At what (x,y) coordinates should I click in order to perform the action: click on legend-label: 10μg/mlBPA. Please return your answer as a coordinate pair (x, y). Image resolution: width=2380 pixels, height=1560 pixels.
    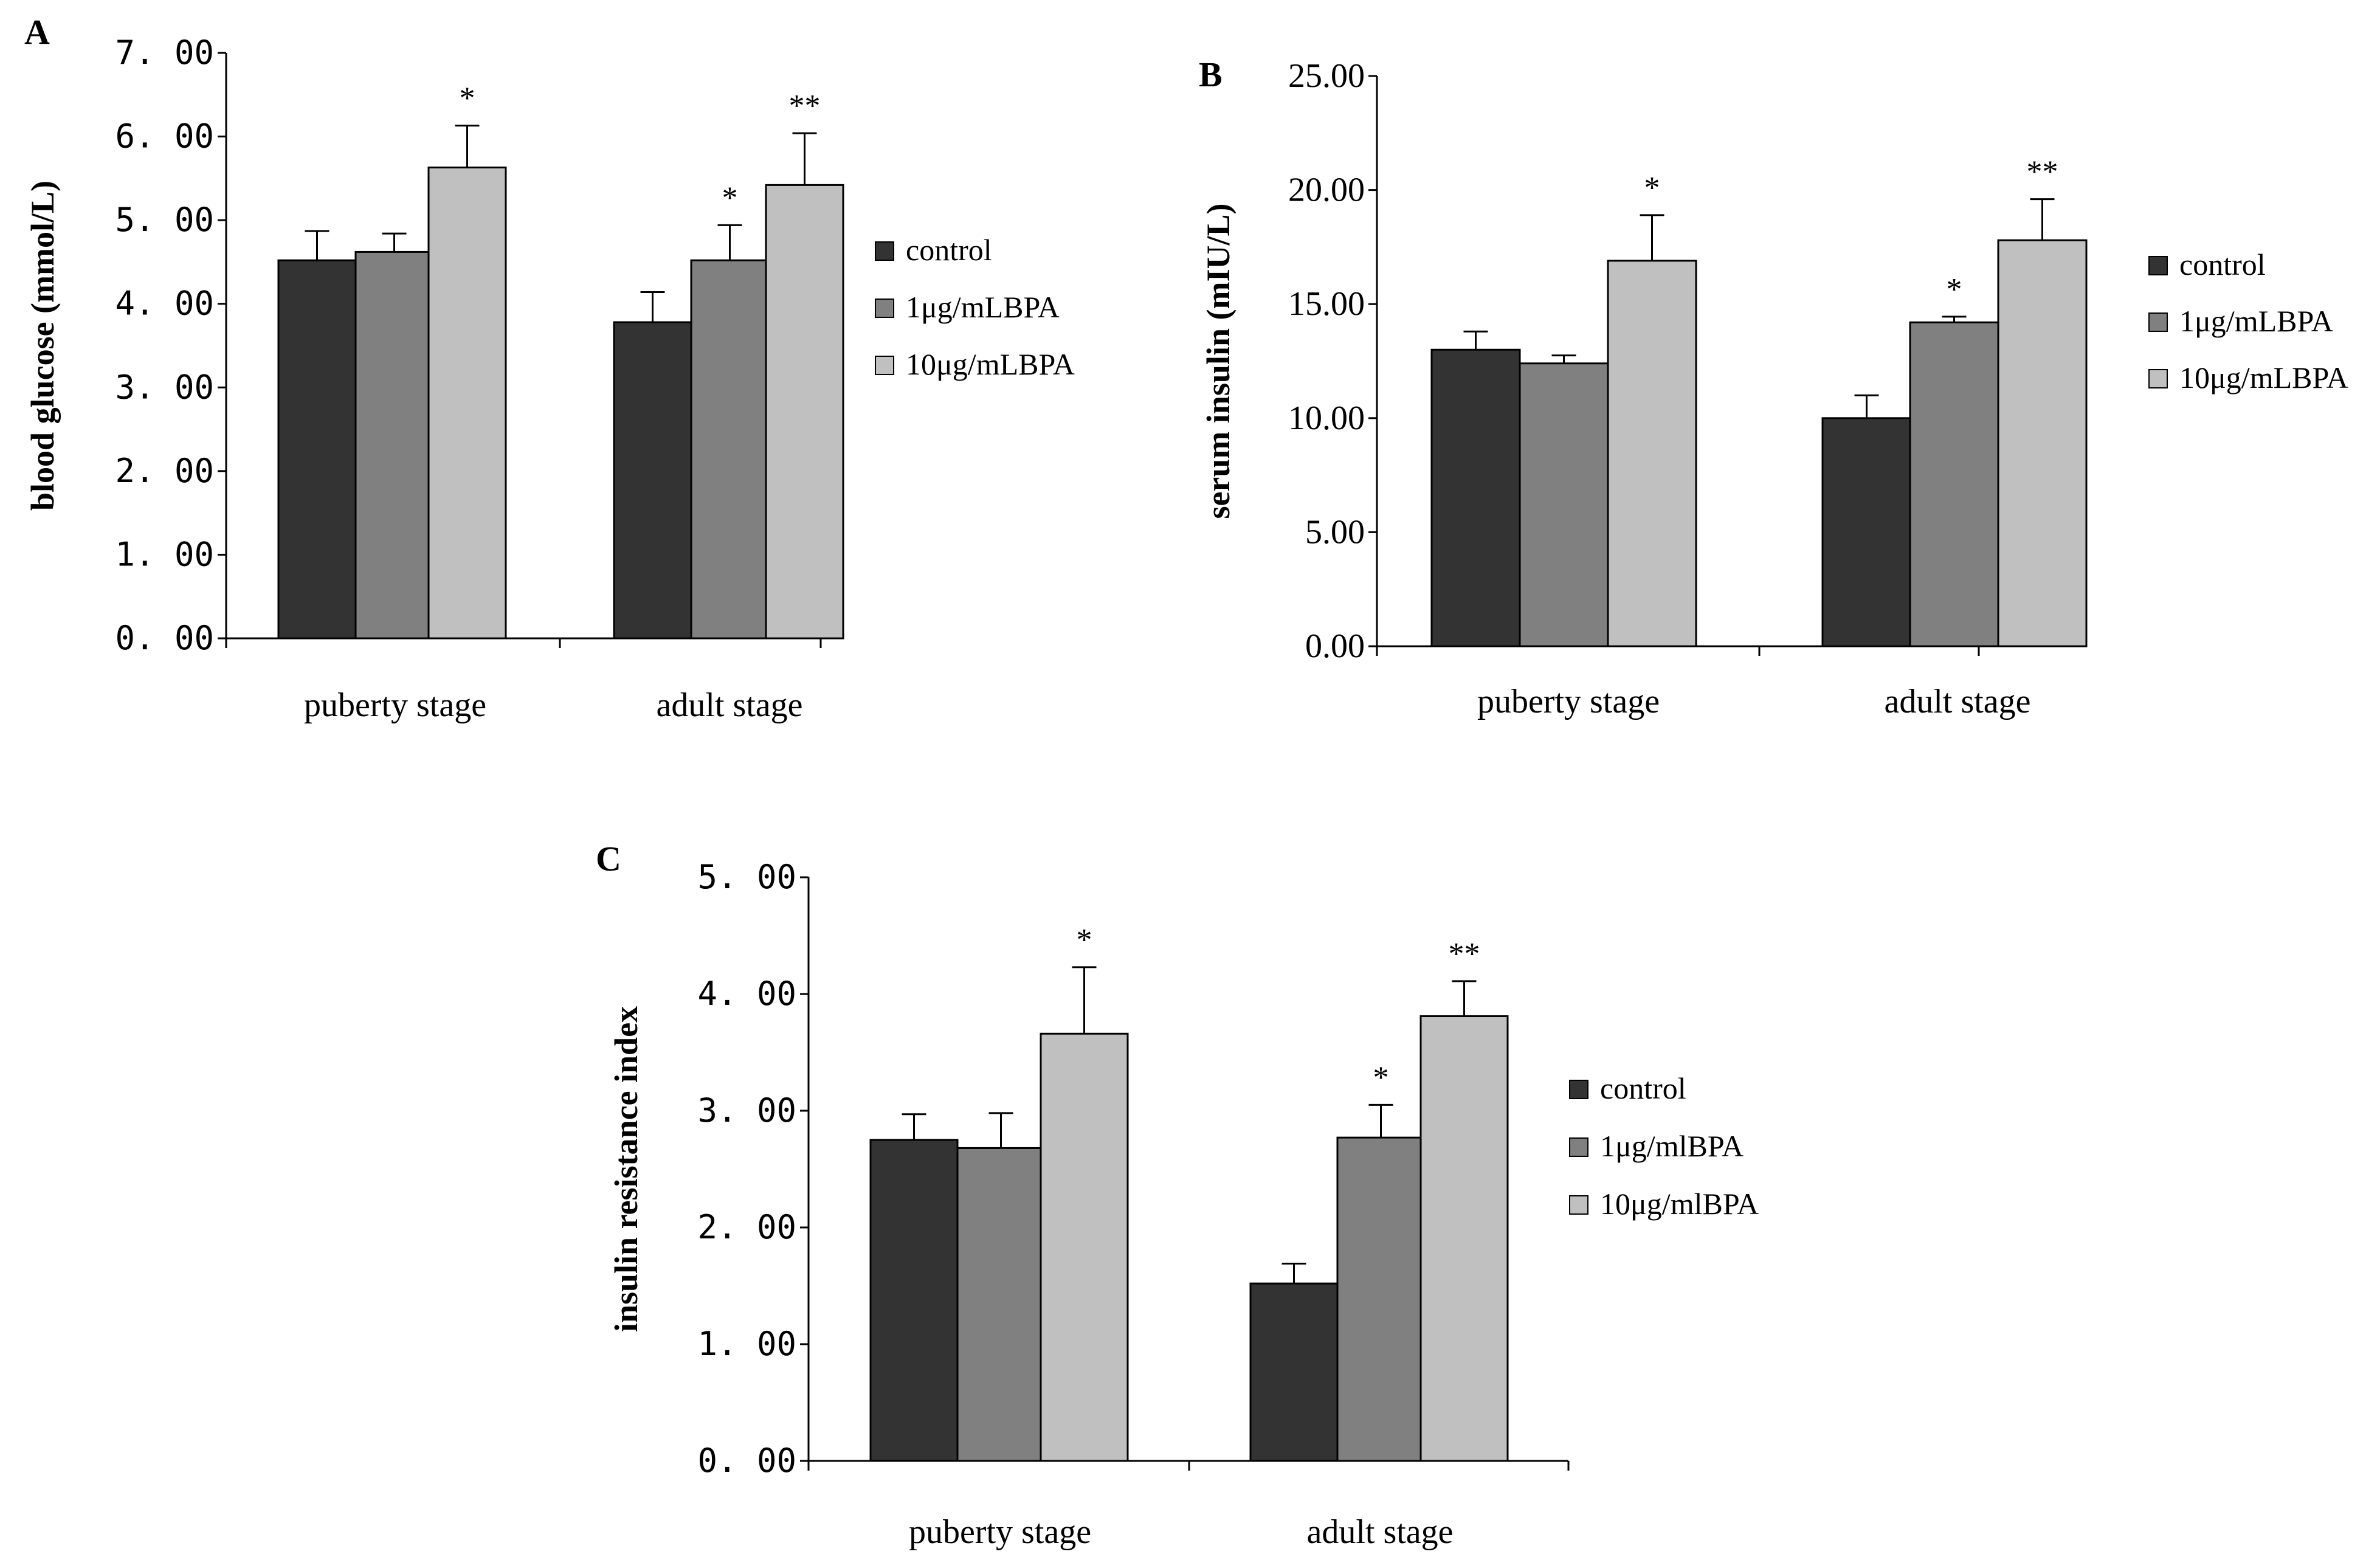
    Looking at the image, I should click on (1679, 1204).